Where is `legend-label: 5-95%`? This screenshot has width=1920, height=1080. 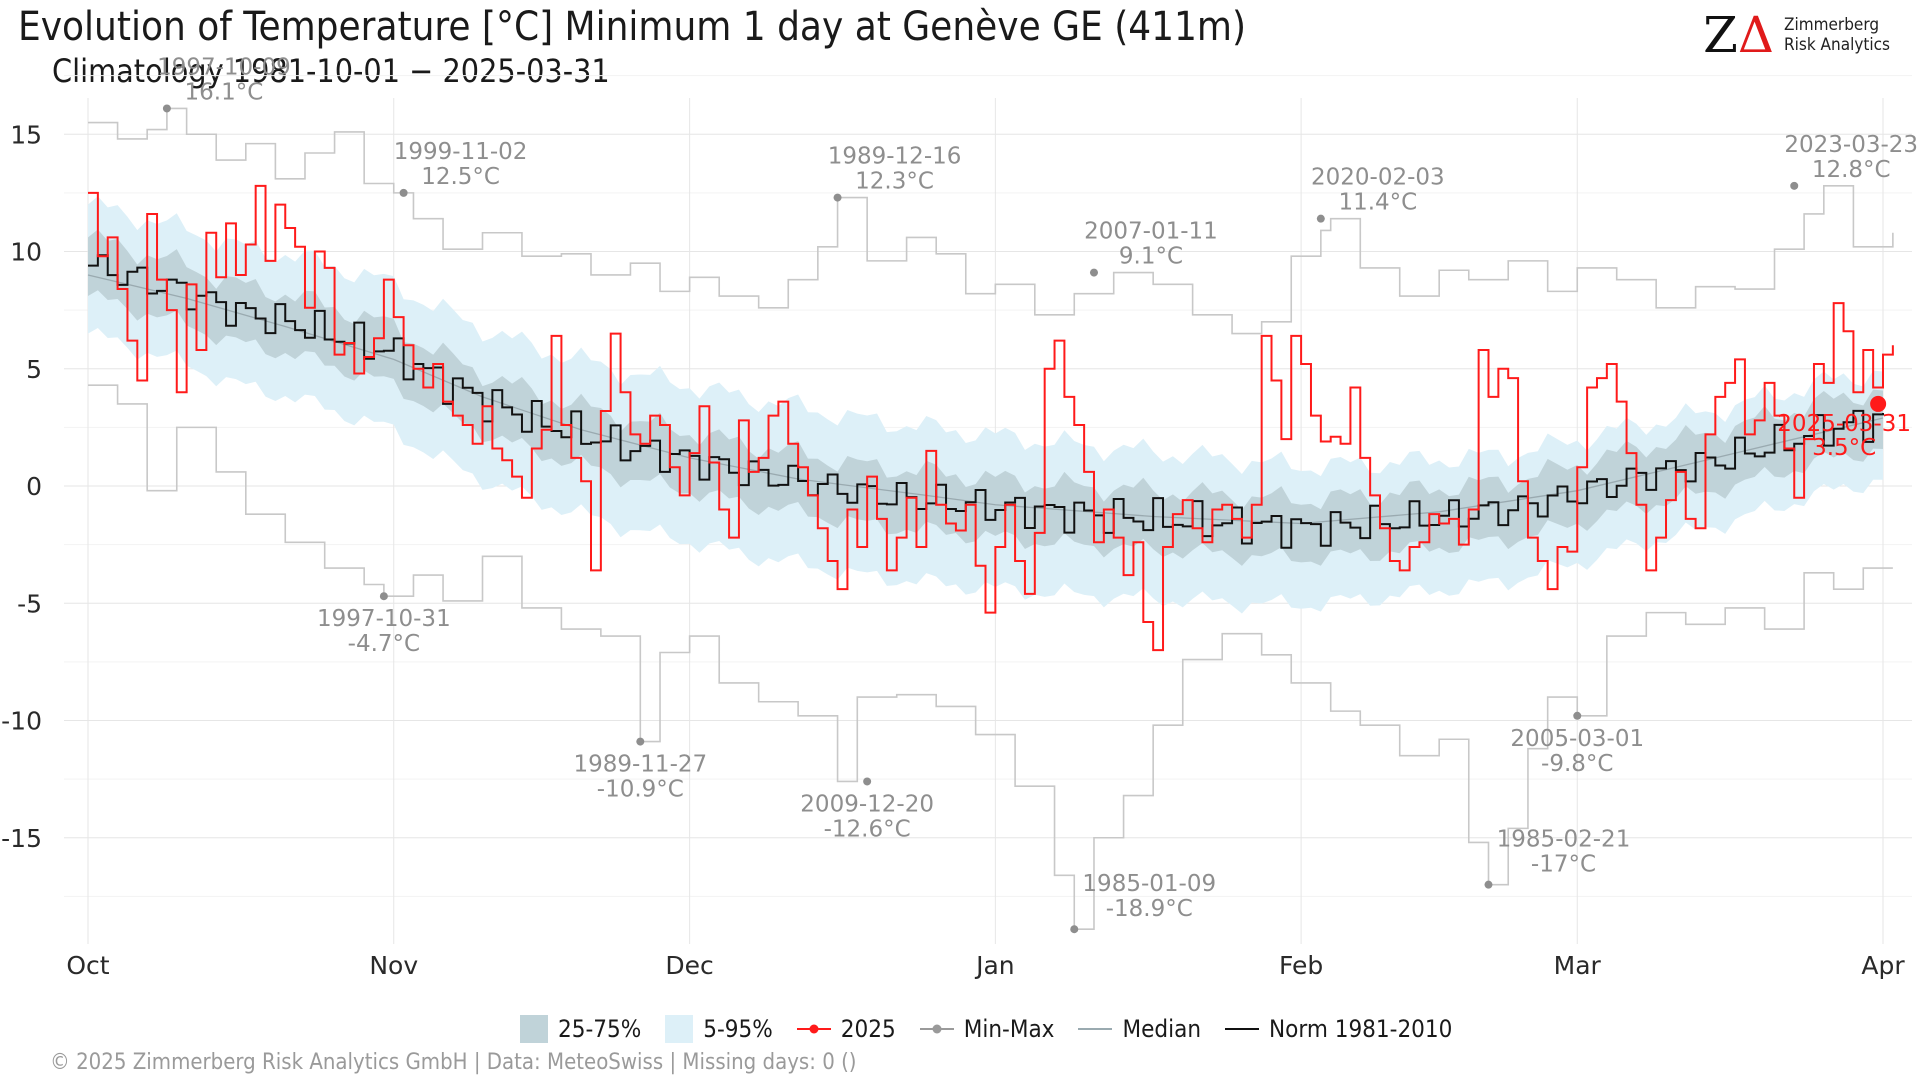
legend-label: 5-95% is located at coordinates (738, 1029).